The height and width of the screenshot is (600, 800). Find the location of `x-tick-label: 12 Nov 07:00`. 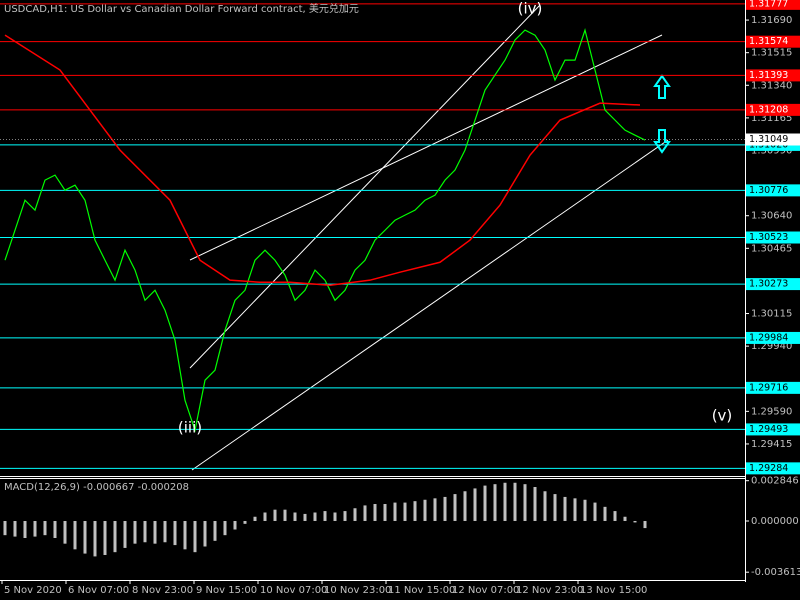

x-tick-label: 12 Nov 07:00 is located at coordinates (485, 590).